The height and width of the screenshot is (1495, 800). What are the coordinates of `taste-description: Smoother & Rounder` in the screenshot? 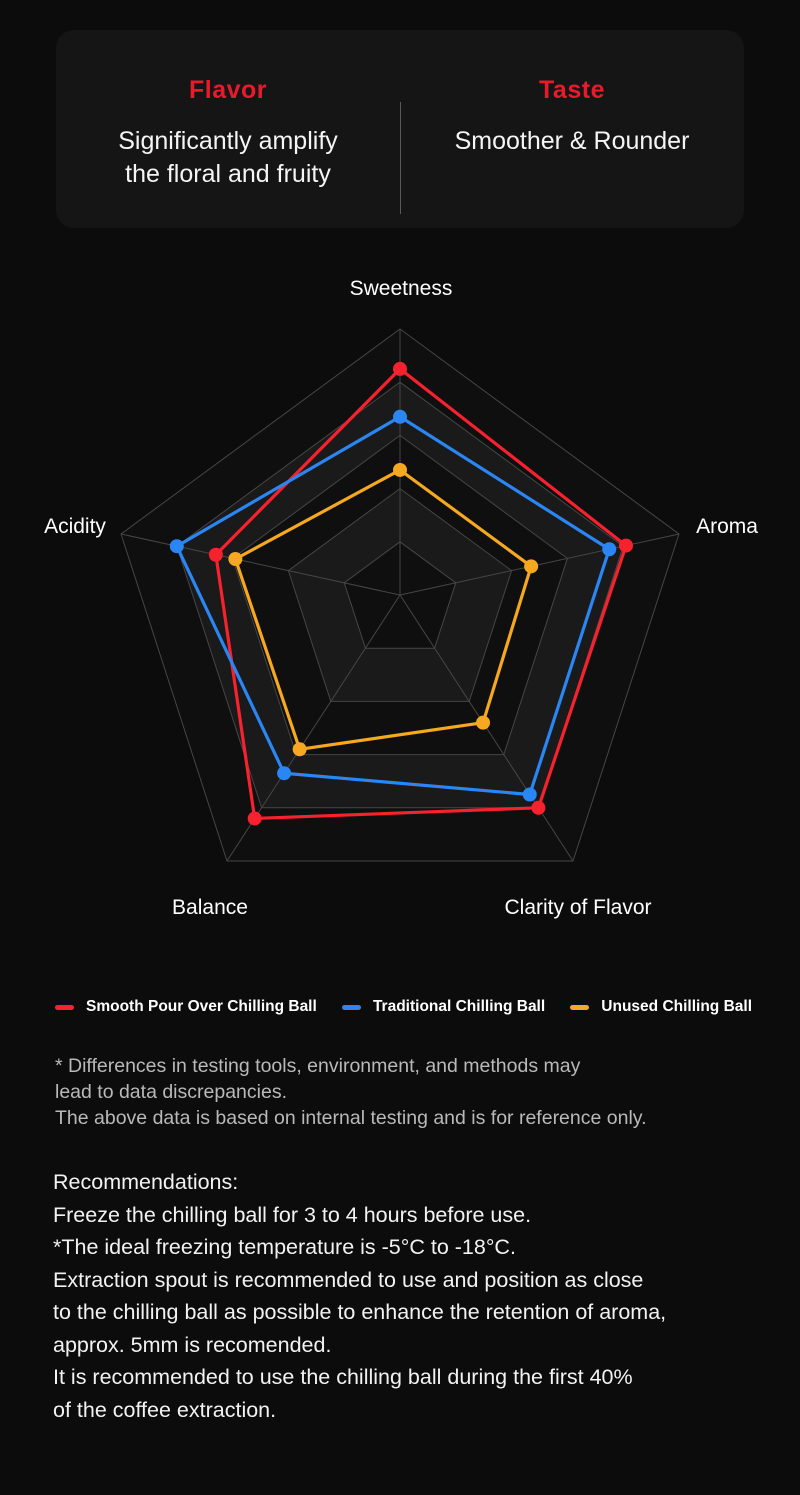 It's located at (572, 141).